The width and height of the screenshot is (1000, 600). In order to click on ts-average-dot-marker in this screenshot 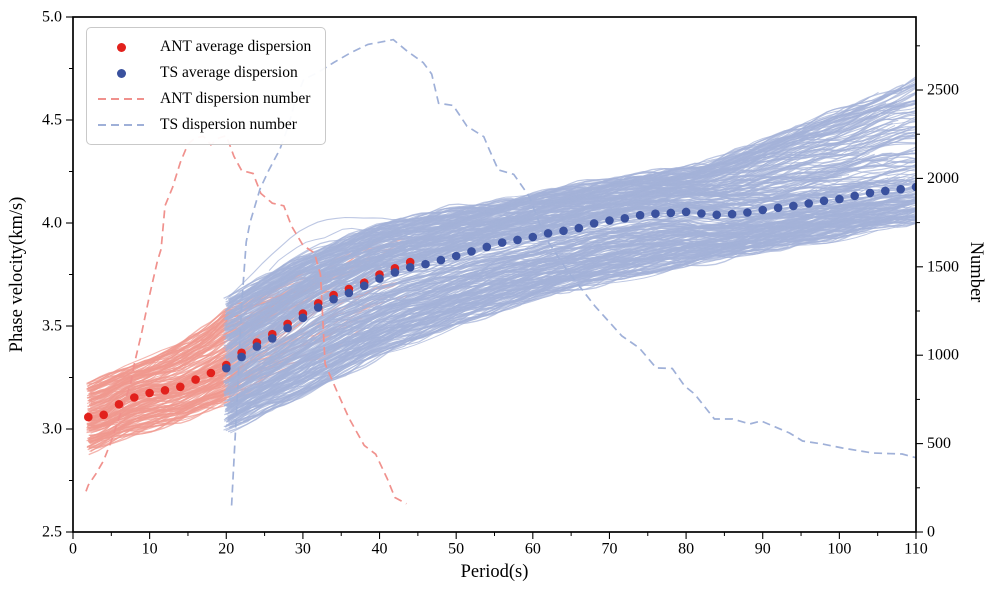, I will do `click(121, 73)`.